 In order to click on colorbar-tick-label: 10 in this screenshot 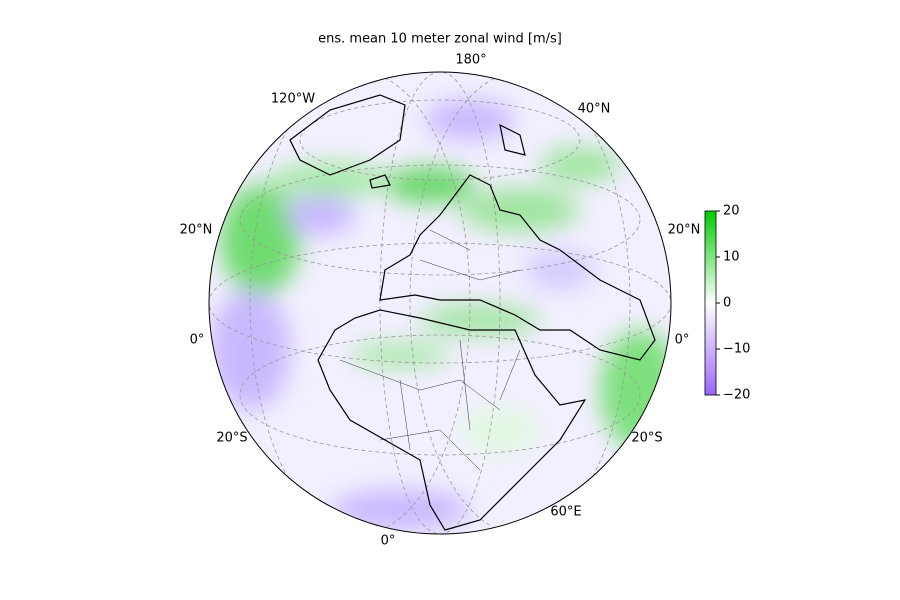, I will do `click(731, 257)`.